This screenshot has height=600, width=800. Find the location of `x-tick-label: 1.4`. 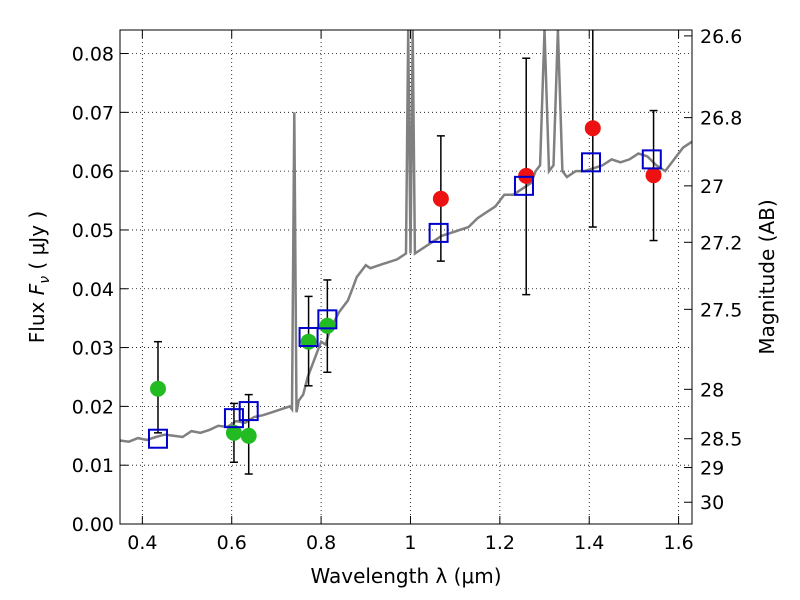

x-tick-label: 1.4 is located at coordinates (589, 543).